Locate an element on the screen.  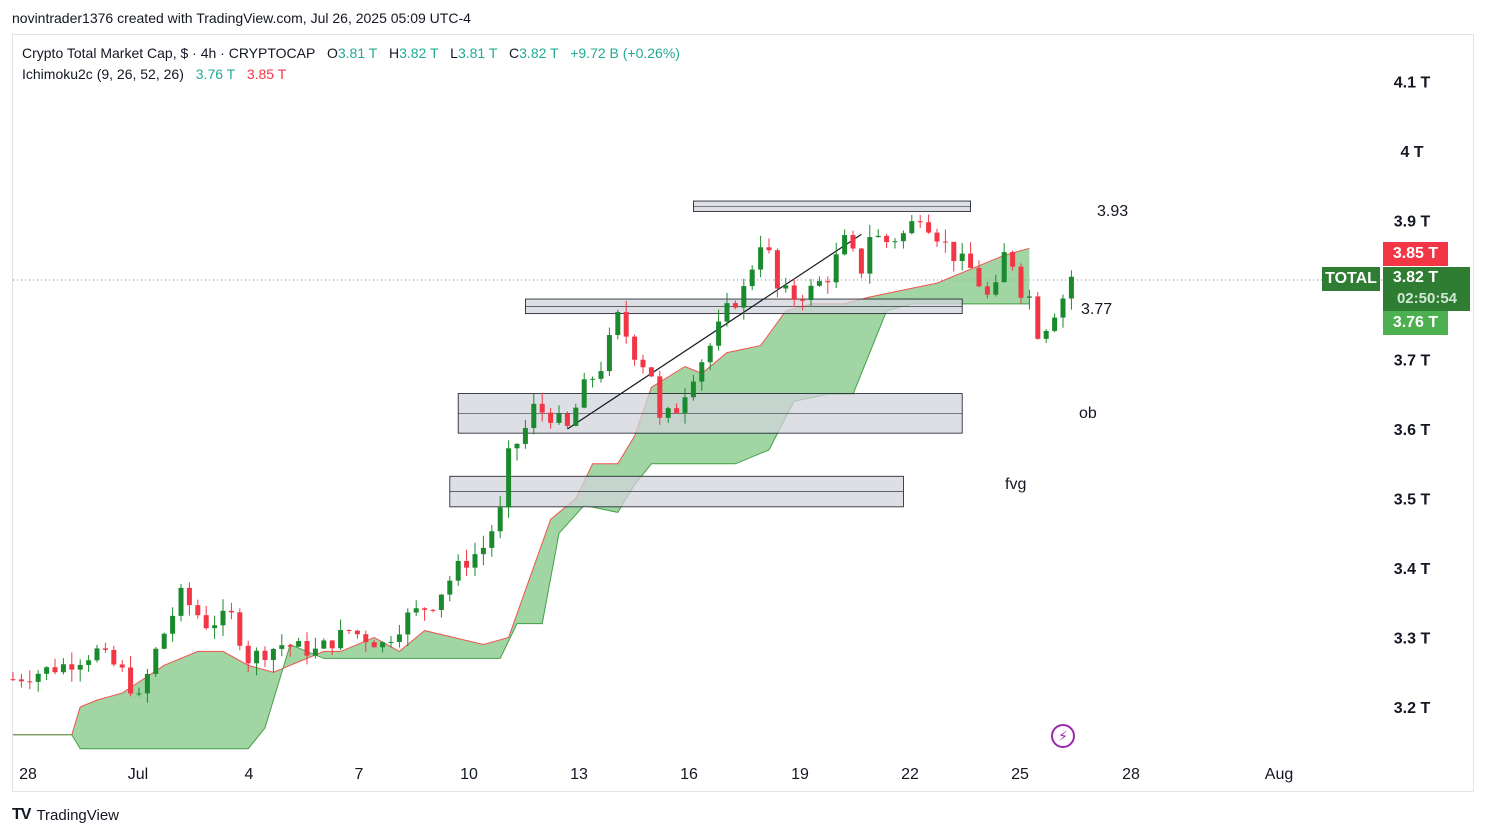
footer: TV TradingView is located at coordinates (65, 815).